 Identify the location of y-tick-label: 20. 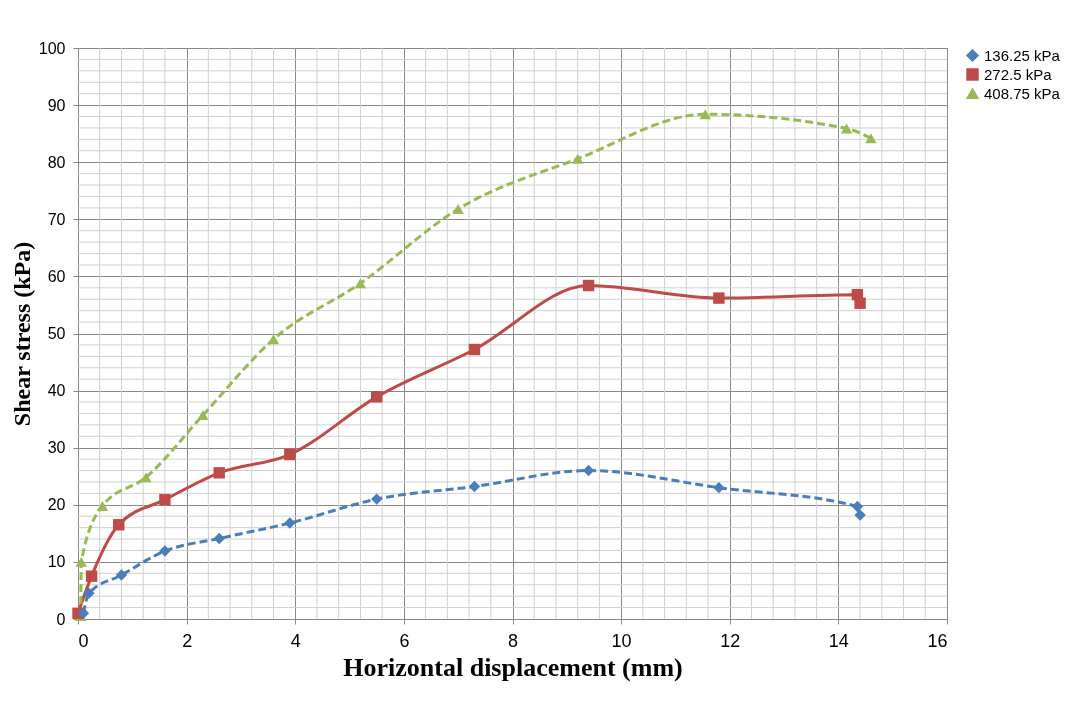
(56, 505).